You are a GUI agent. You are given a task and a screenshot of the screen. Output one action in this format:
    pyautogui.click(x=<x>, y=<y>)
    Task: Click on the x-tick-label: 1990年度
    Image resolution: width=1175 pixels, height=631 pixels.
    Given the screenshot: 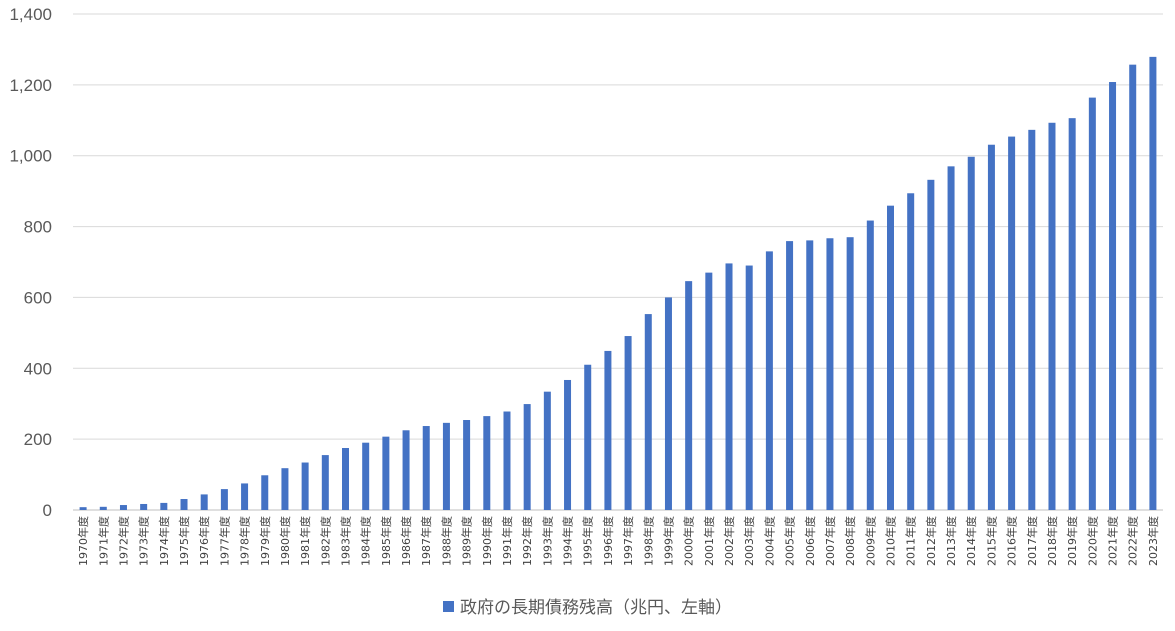 What is the action you would take?
    pyautogui.click(x=487, y=541)
    